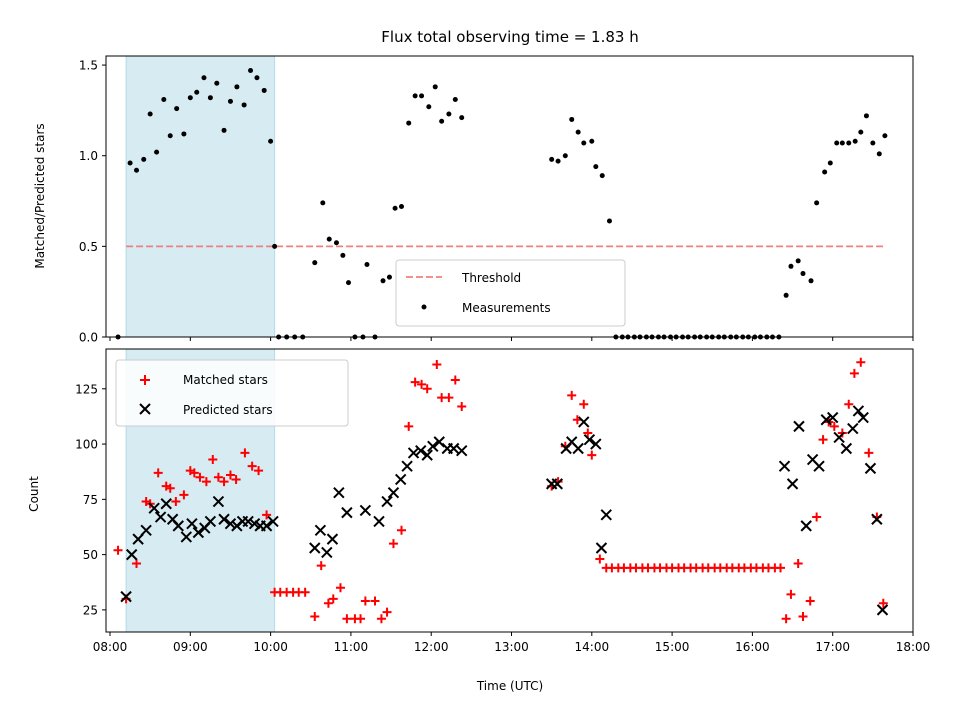 Image resolution: width=960 pixels, height=724 pixels. I want to click on legend-matched-label: Matched stars, so click(225, 380).